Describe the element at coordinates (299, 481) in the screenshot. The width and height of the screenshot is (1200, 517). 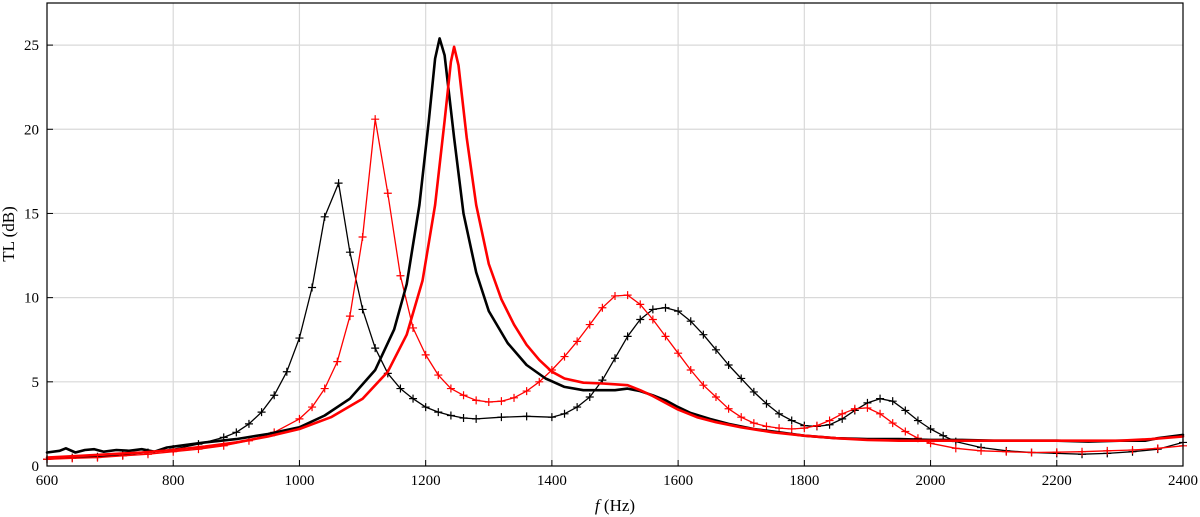
I see `x-tick-label: 1000` at that location.